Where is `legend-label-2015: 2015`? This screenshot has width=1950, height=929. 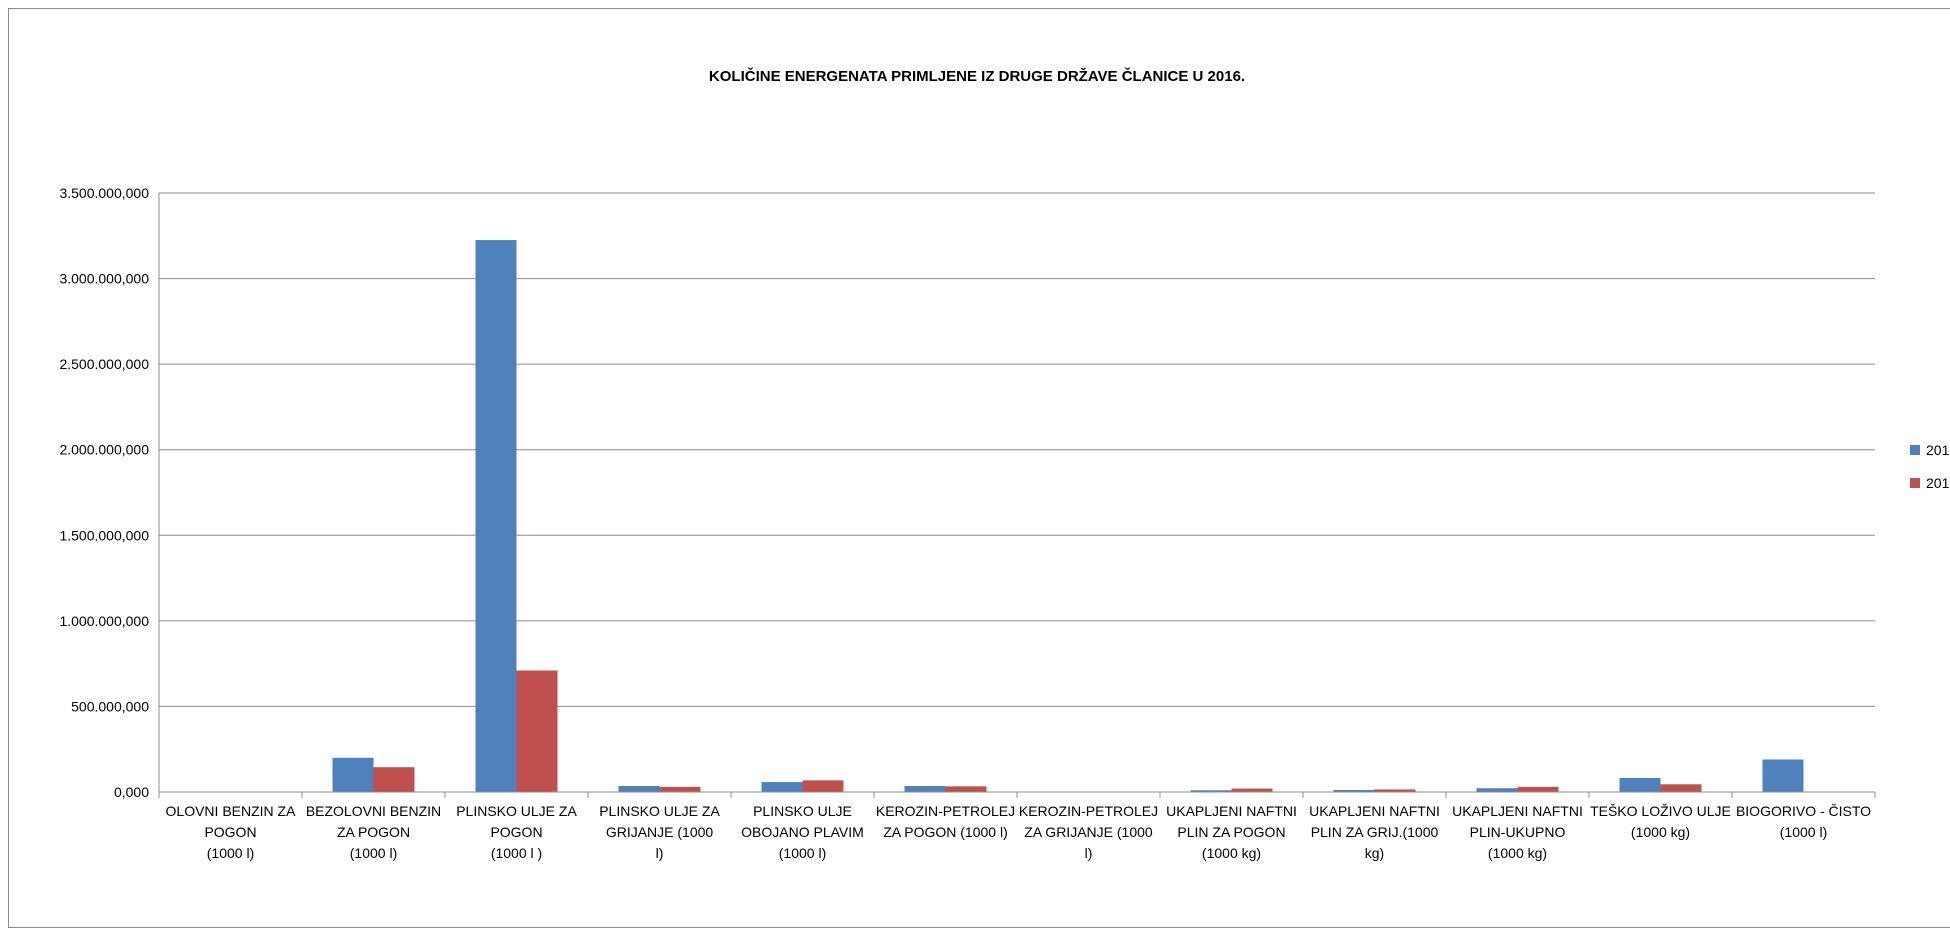
legend-label-2015: 2015 is located at coordinates (1938, 450).